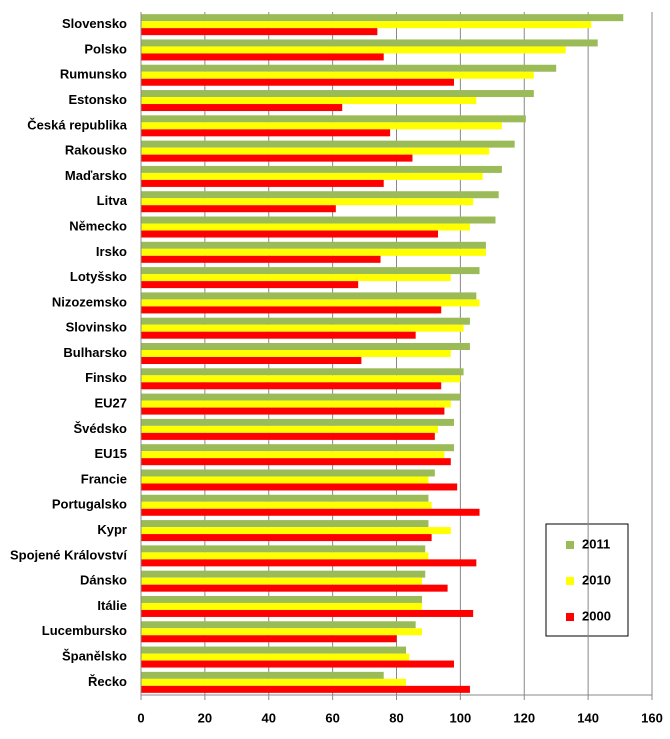  I want to click on y-tick-label: Finsko, so click(106, 377).